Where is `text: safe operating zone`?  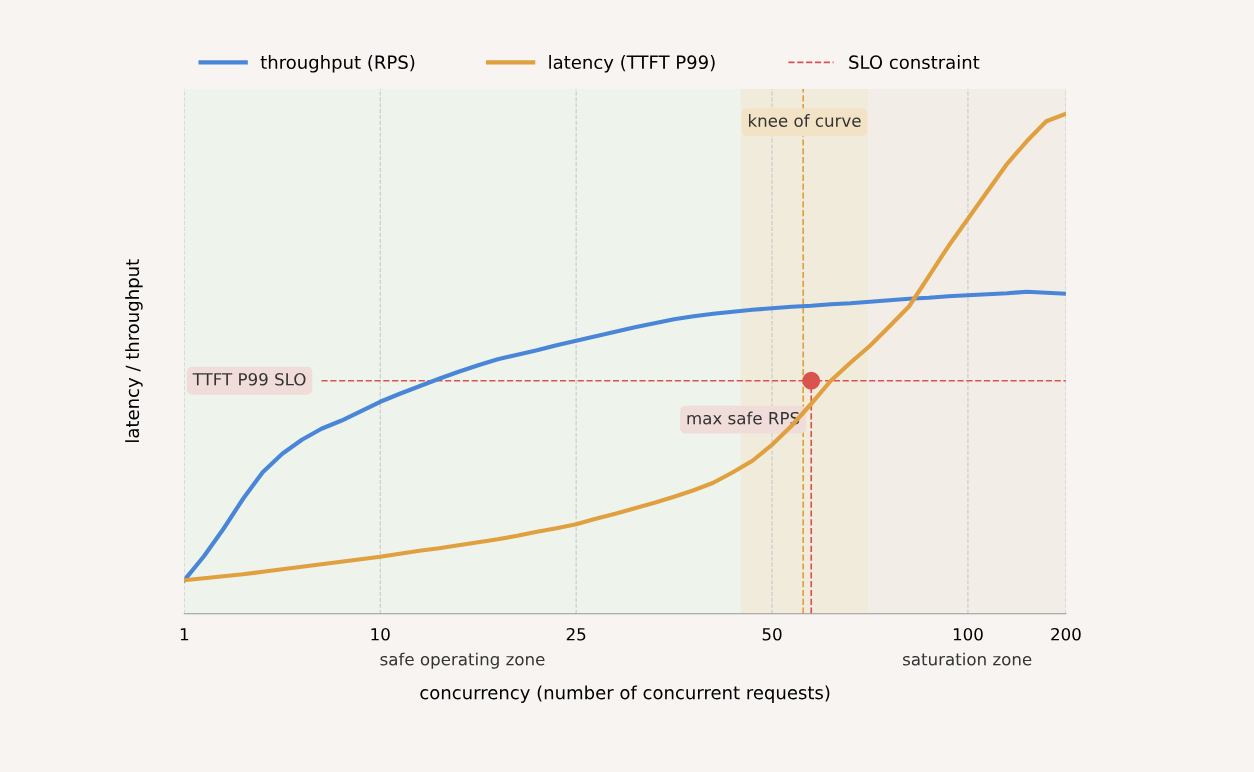 text: safe operating zone is located at coordinates (462, 660).